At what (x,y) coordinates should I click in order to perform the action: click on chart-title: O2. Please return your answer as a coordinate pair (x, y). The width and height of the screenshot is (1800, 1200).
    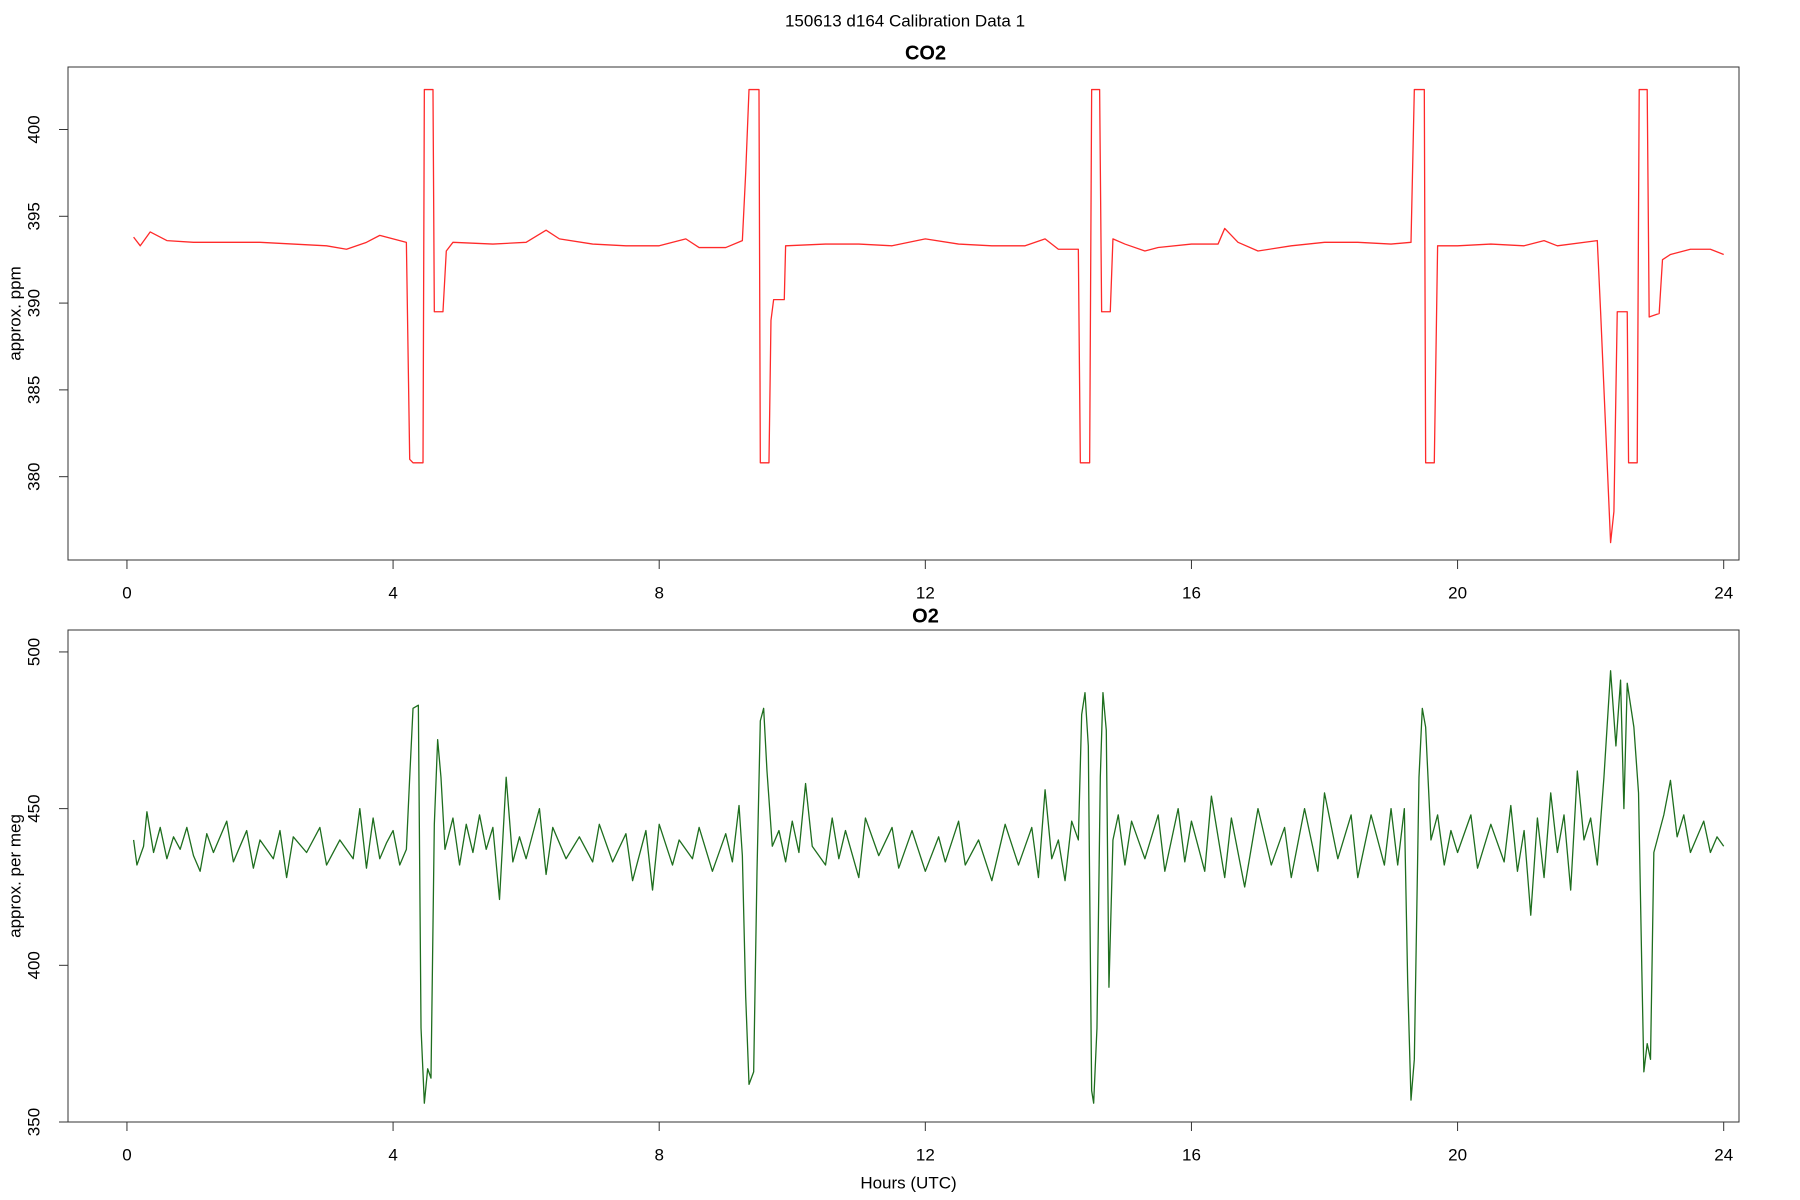
    Looking at the image, I should click on (925, 616).